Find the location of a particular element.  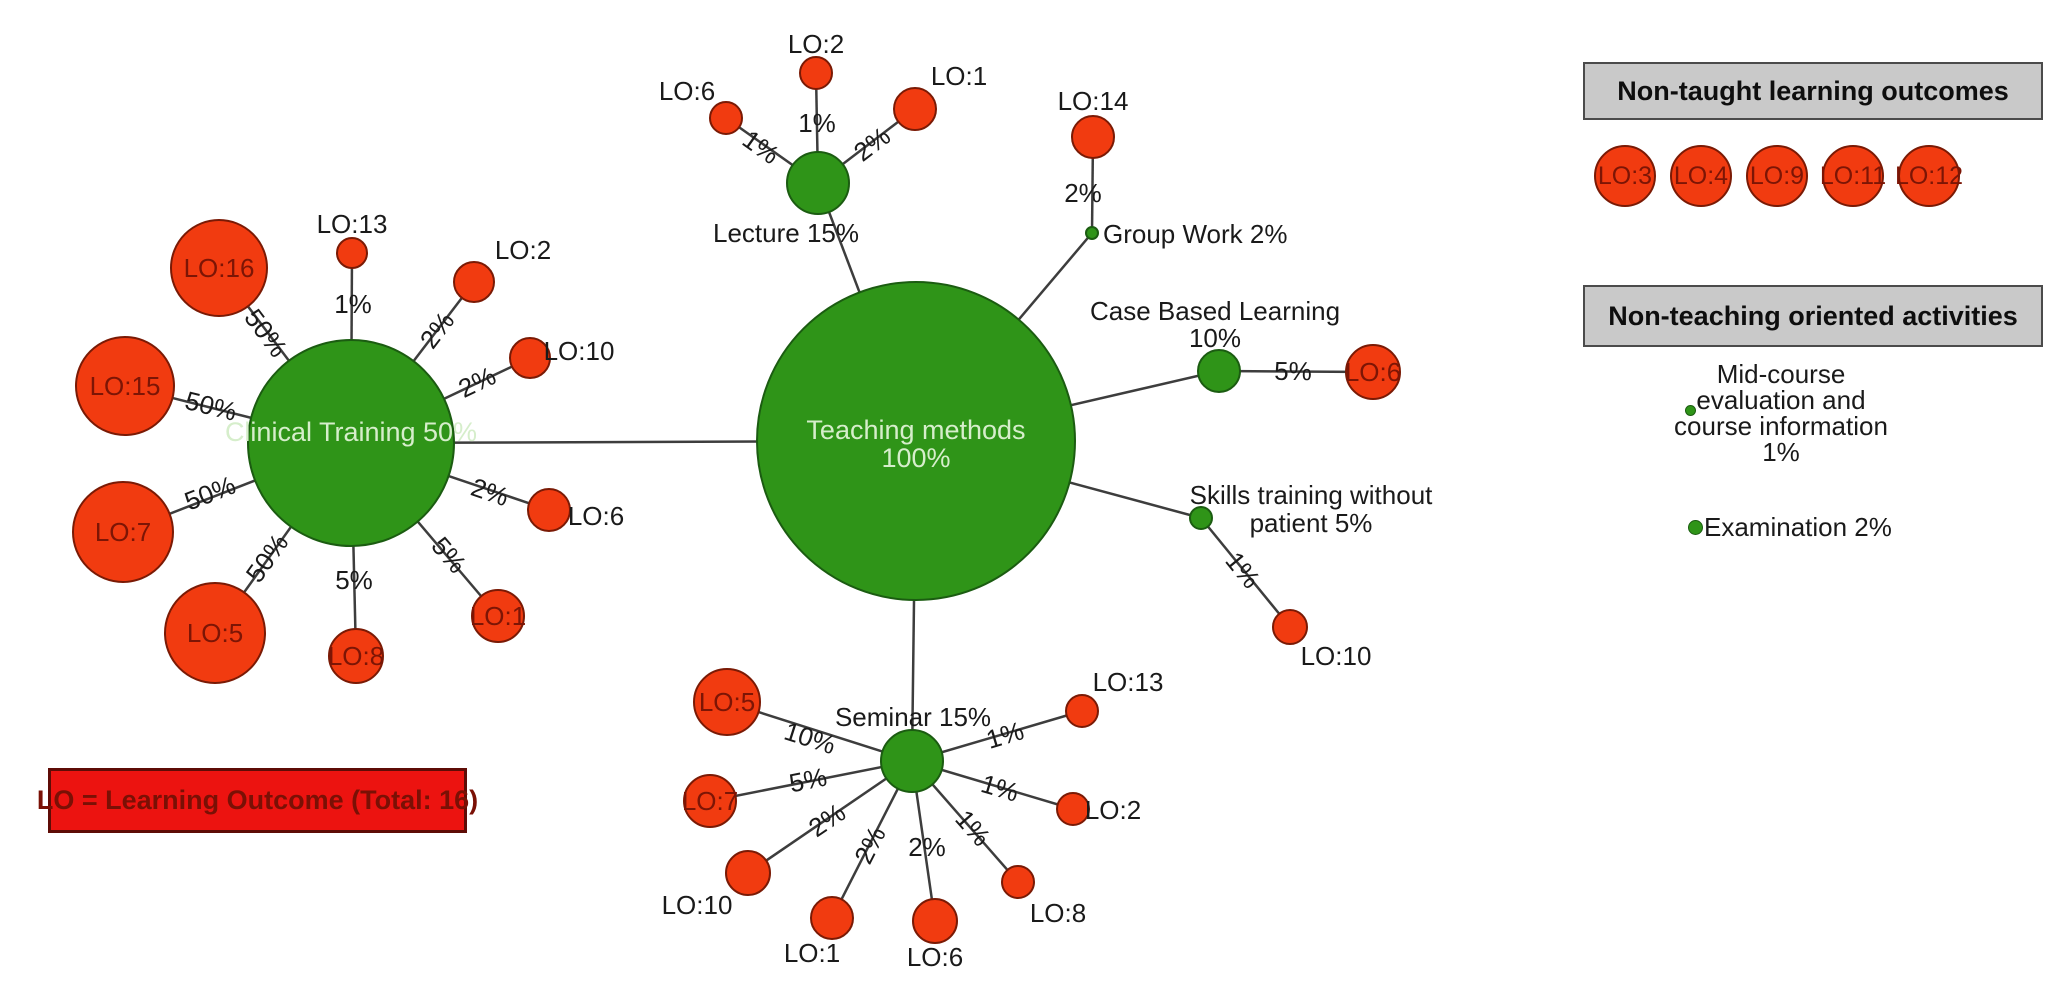

node-c7 is located at coordinates (123, 532).